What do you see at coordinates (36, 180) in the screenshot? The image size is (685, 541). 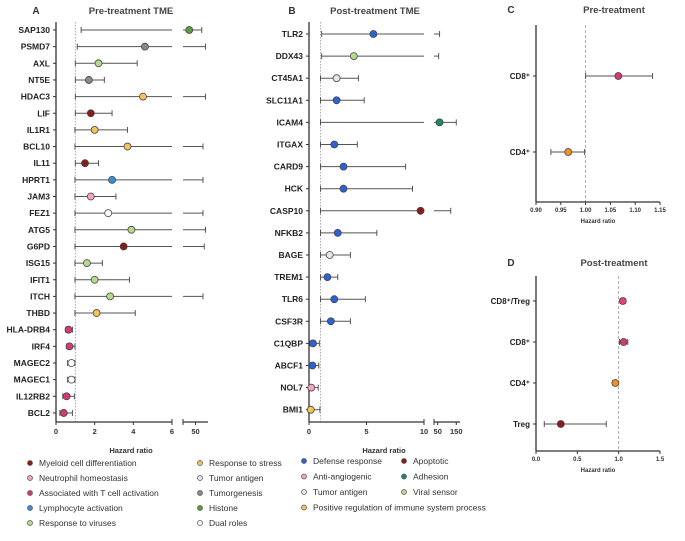 I see `row-label: HPRT1` at bounding box center [36, 180].